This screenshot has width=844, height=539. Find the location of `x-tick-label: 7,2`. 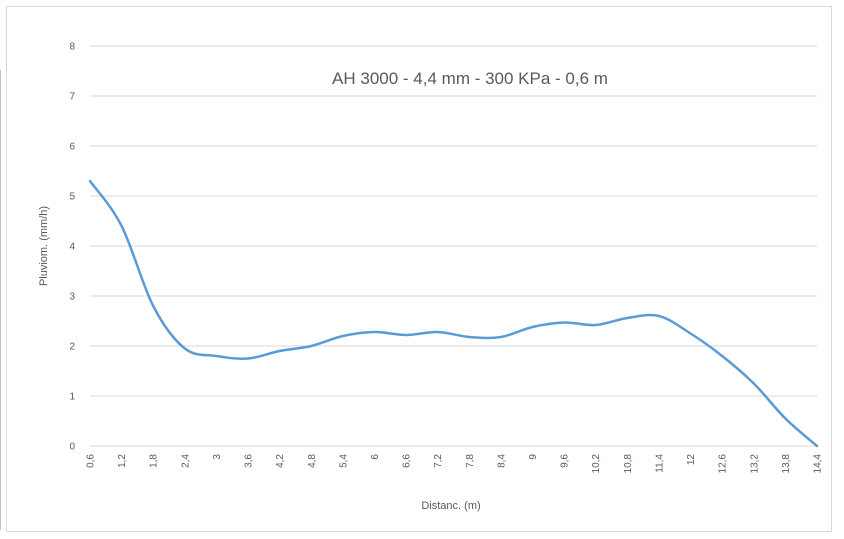

x-tick-label: 7,2 is located at coordinates (438, 461).